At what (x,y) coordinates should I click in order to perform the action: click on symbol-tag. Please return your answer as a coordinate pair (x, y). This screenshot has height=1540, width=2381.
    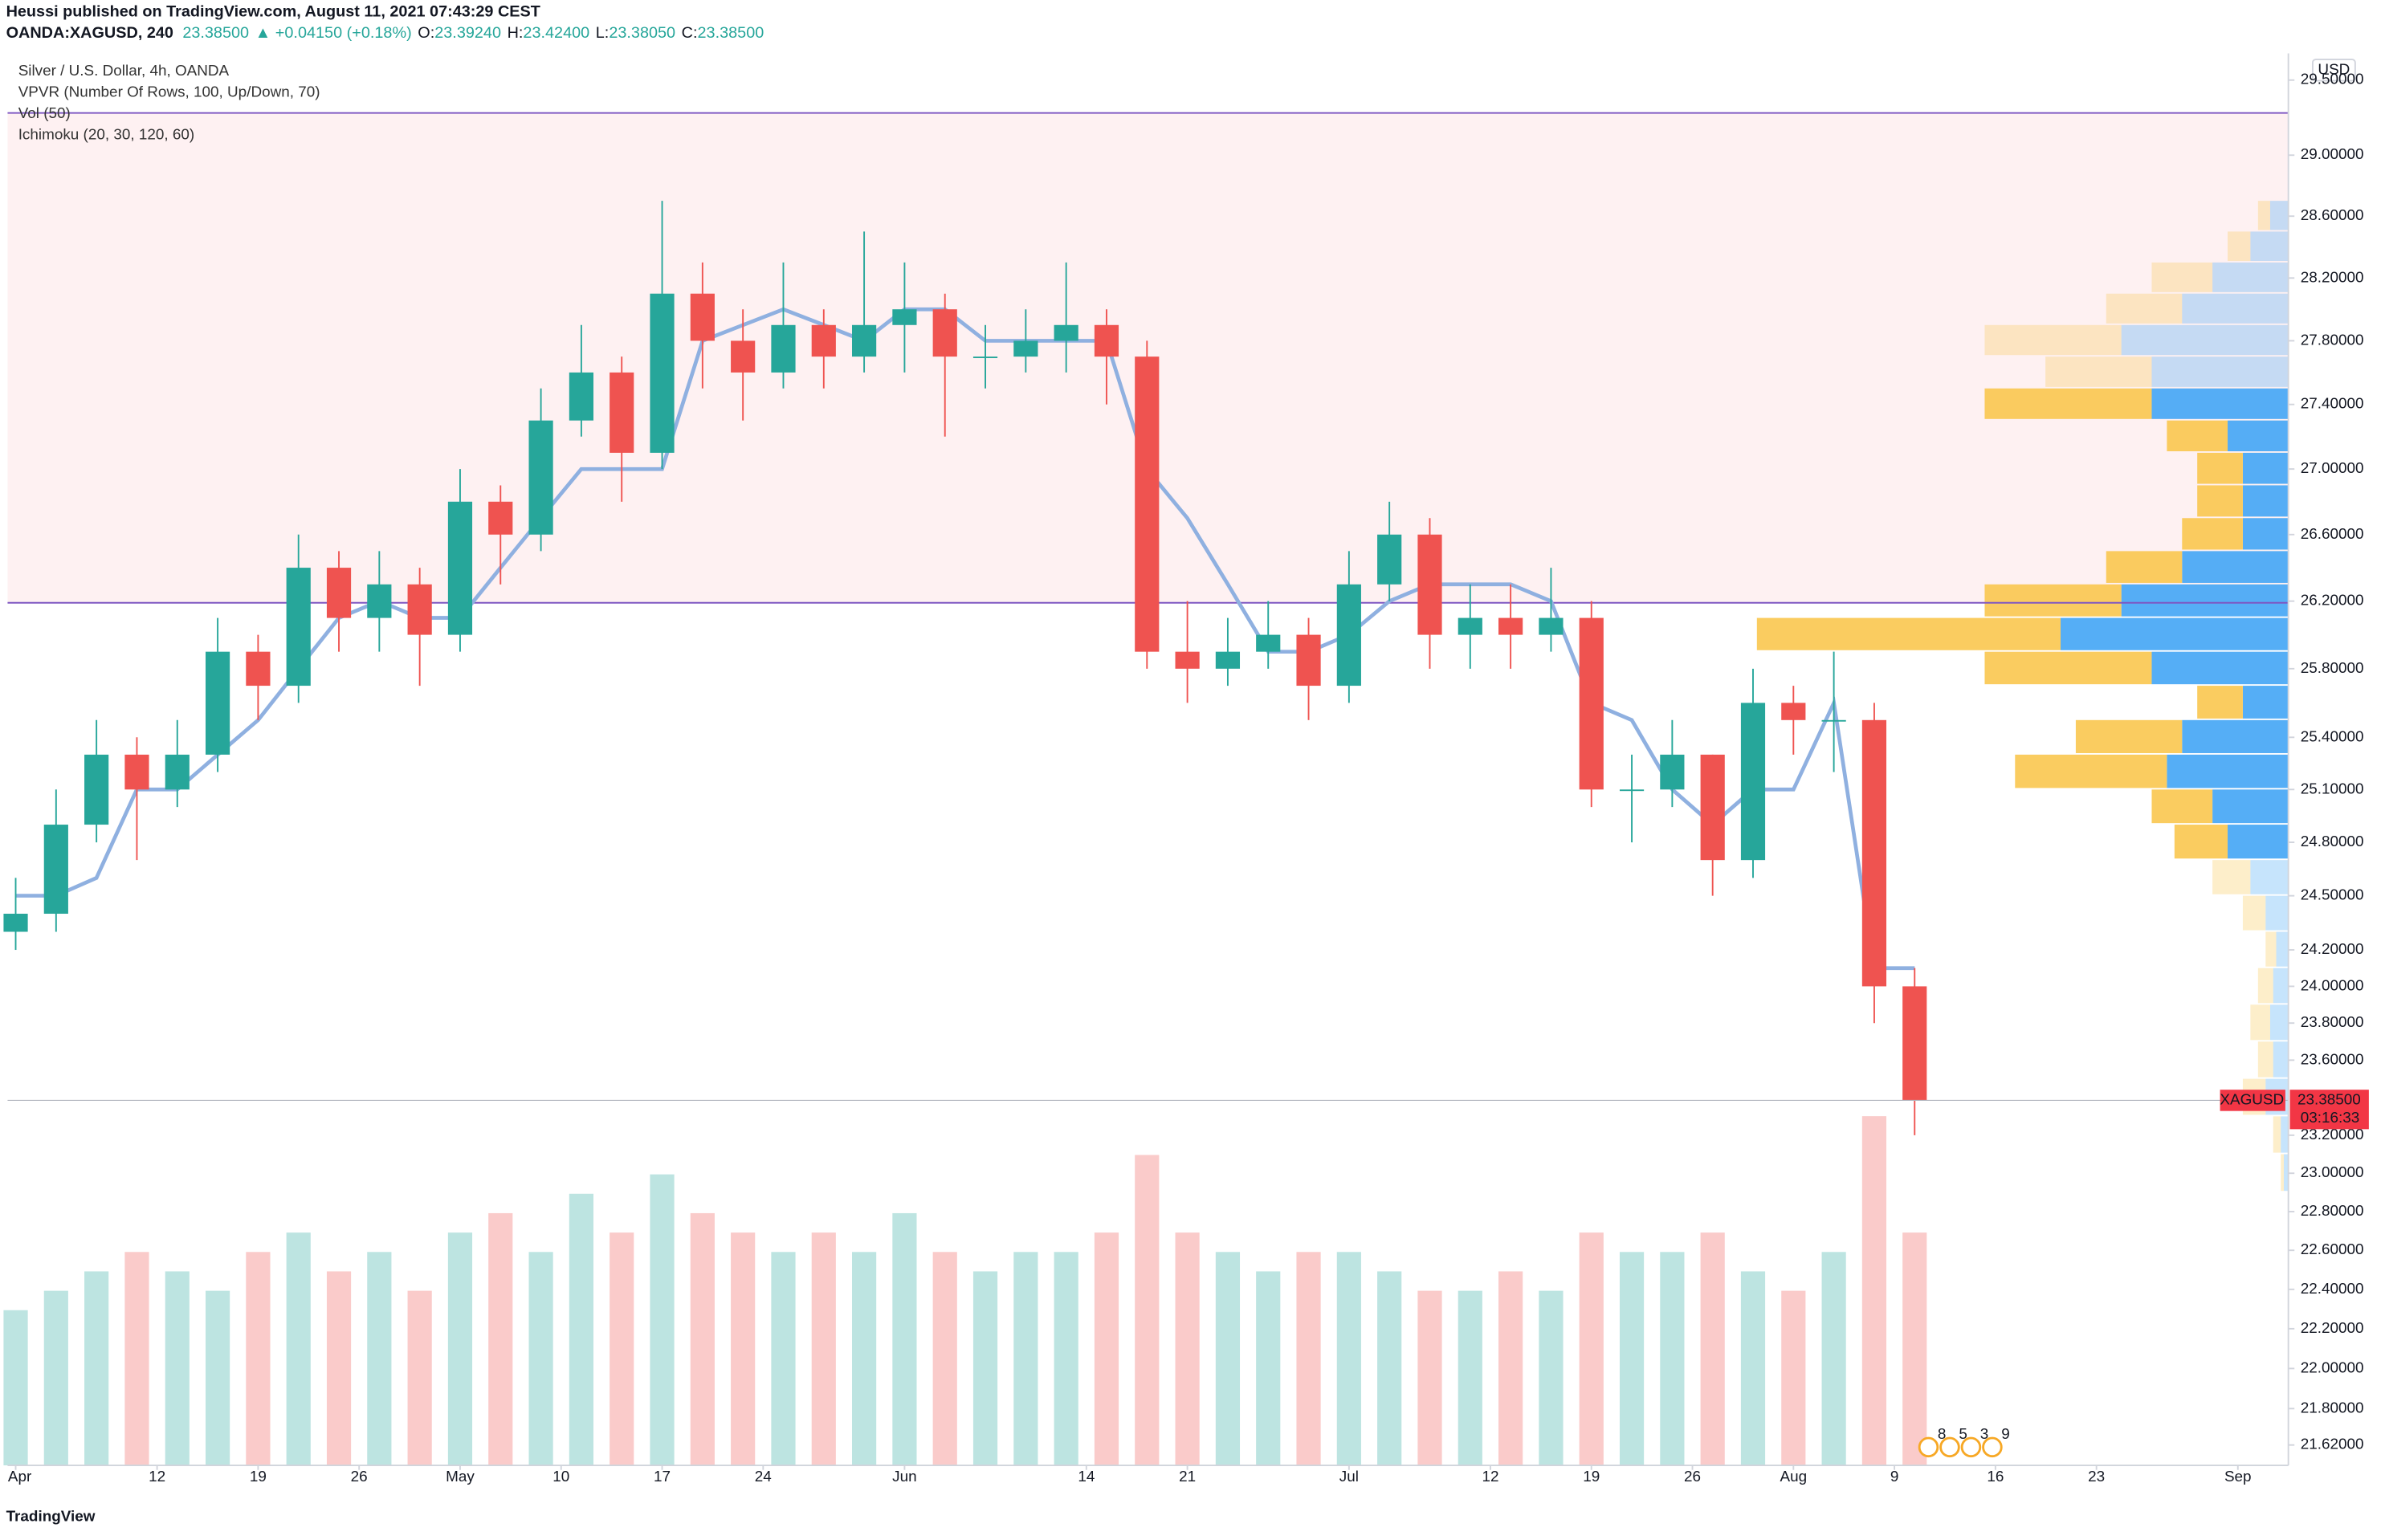
    Looking at the image, I should click on (2252, 1100).